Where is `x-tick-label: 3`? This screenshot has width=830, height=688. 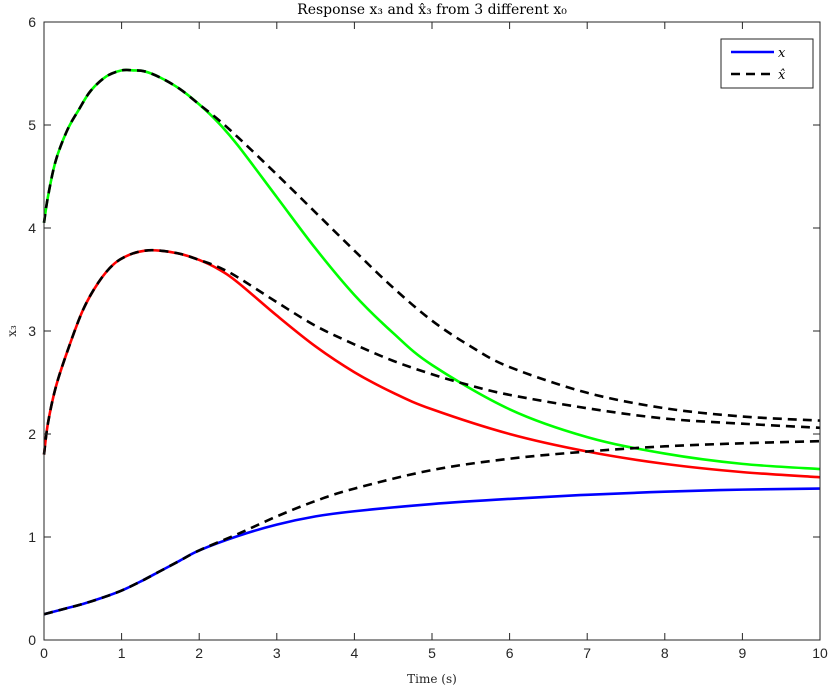 x-tick-label: 3 is located at coordinates (277, 653).